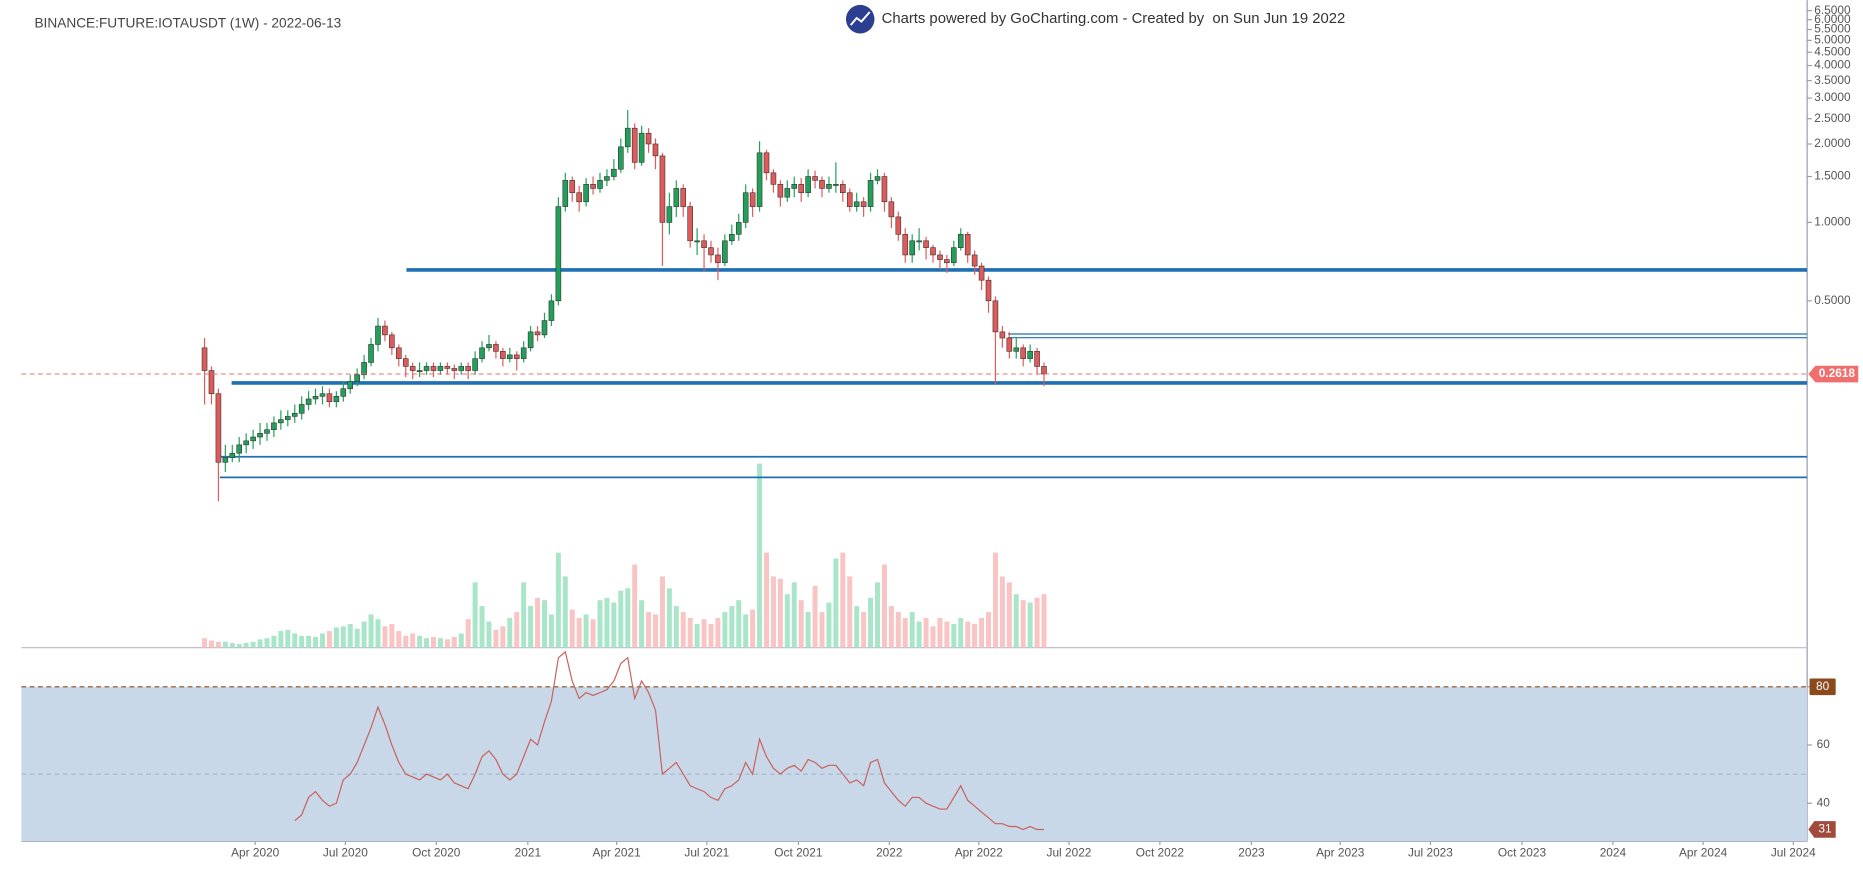  Describe the element at coordinates (345, 852) in the screenshot. I see `x-tick-label: Jul 2020` at that location.